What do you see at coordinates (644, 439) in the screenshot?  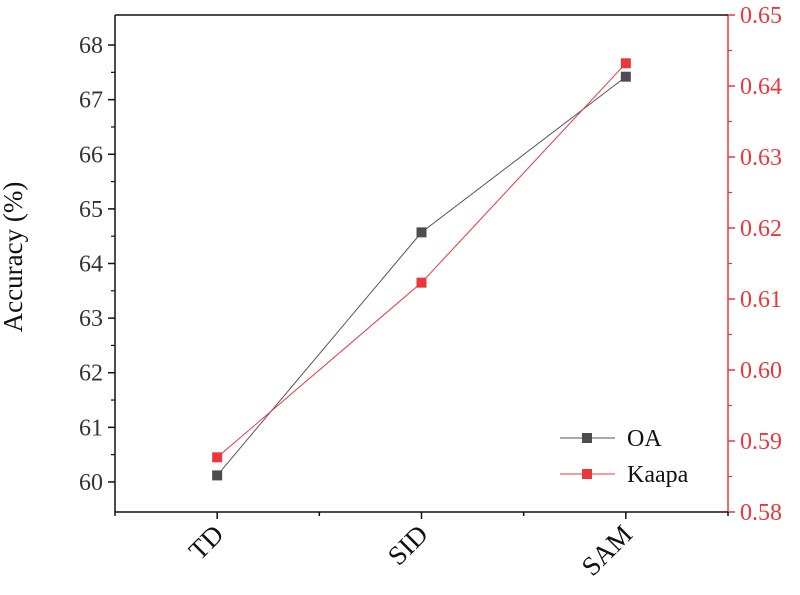 I see `legend-label-0: OA` at bounding box center [644, 439].